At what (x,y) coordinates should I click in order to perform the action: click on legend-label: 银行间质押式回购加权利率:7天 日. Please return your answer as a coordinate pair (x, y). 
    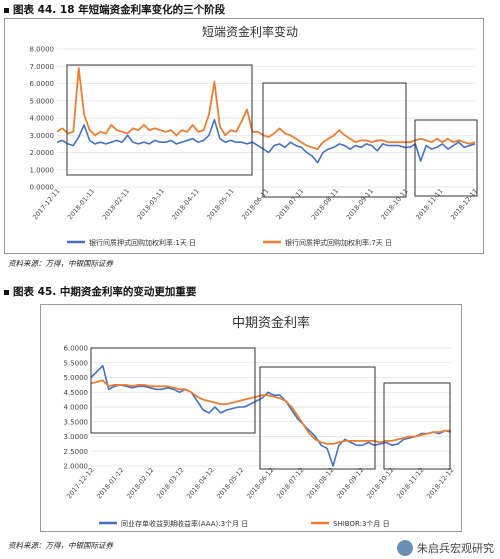
    Looking at the image, I should click on (338, 242).